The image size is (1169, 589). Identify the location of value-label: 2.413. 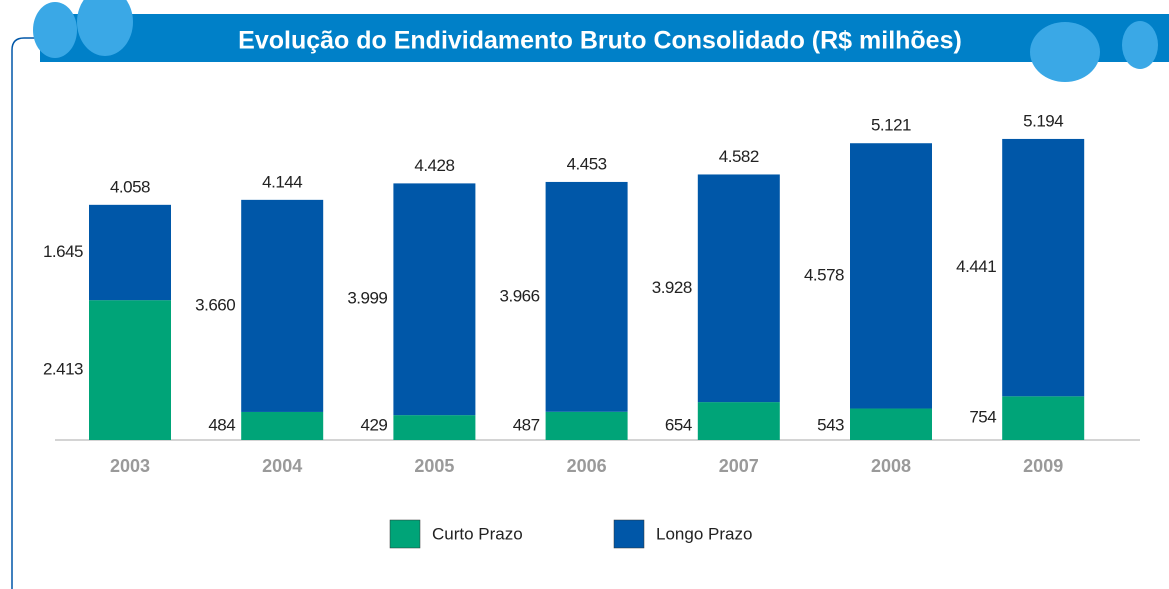
(63, 369).